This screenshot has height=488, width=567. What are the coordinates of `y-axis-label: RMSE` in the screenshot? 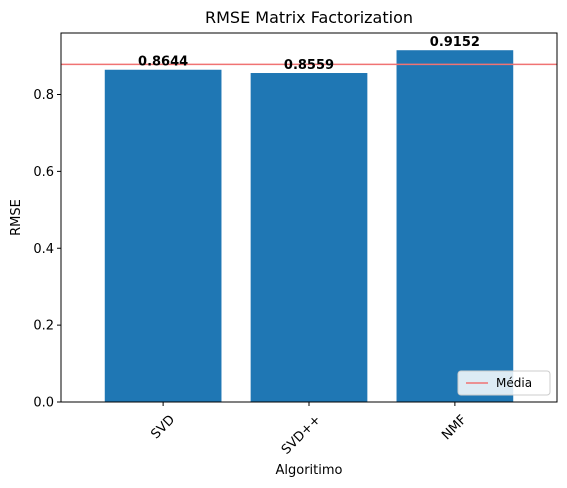 It's located at (16, 217).